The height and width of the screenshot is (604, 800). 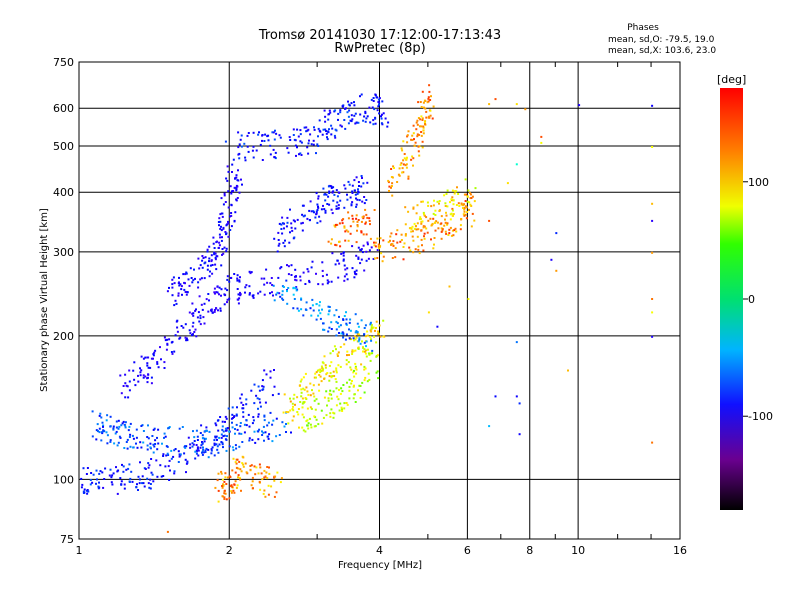 I want to click on colorbar-gradient, so click(x=731, y=299).